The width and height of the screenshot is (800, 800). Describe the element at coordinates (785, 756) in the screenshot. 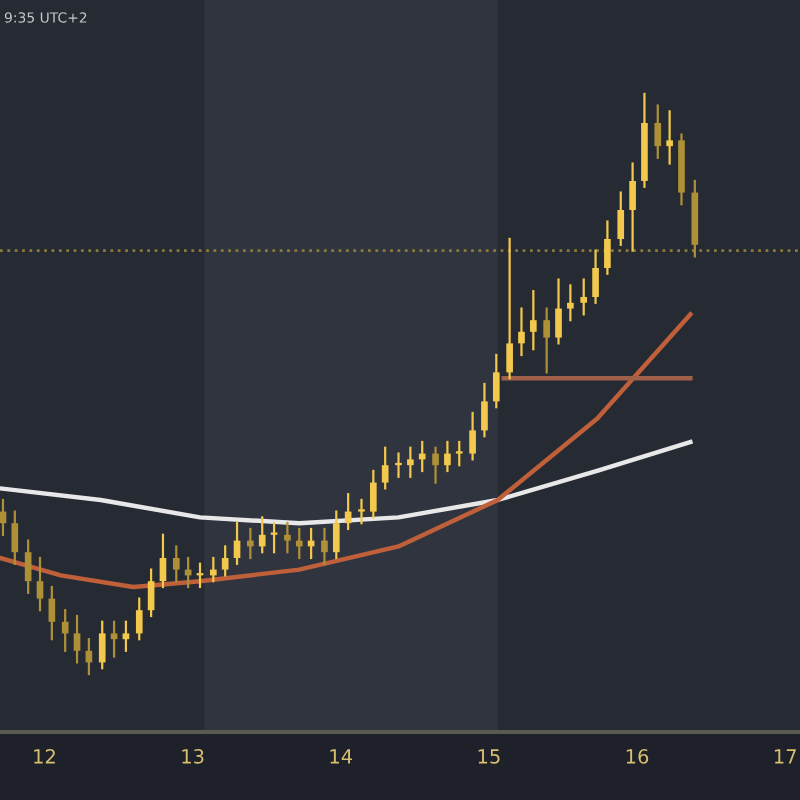

I see `x-tick-label: 17` at that location.